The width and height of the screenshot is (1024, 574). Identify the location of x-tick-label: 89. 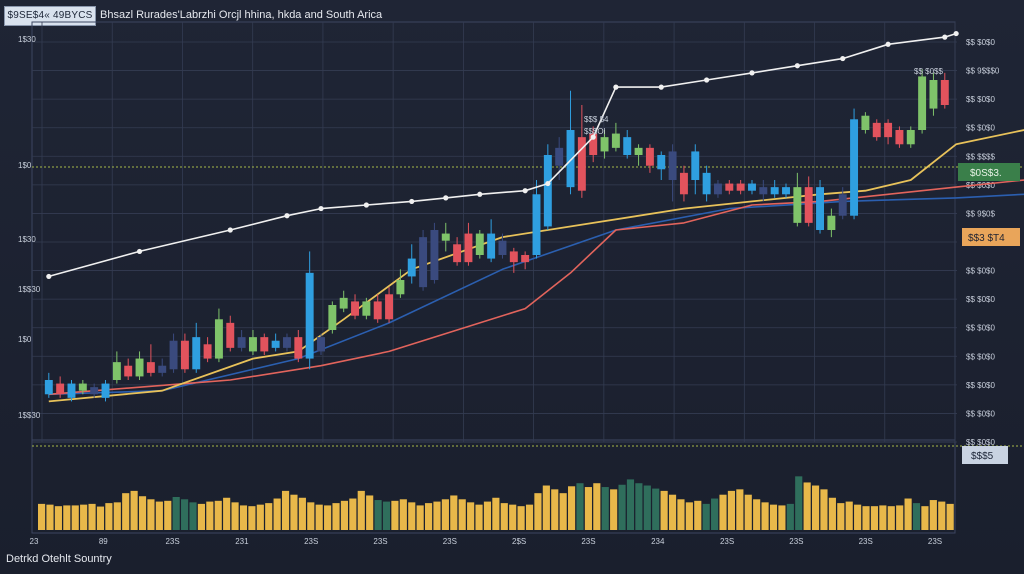
(103, 541).